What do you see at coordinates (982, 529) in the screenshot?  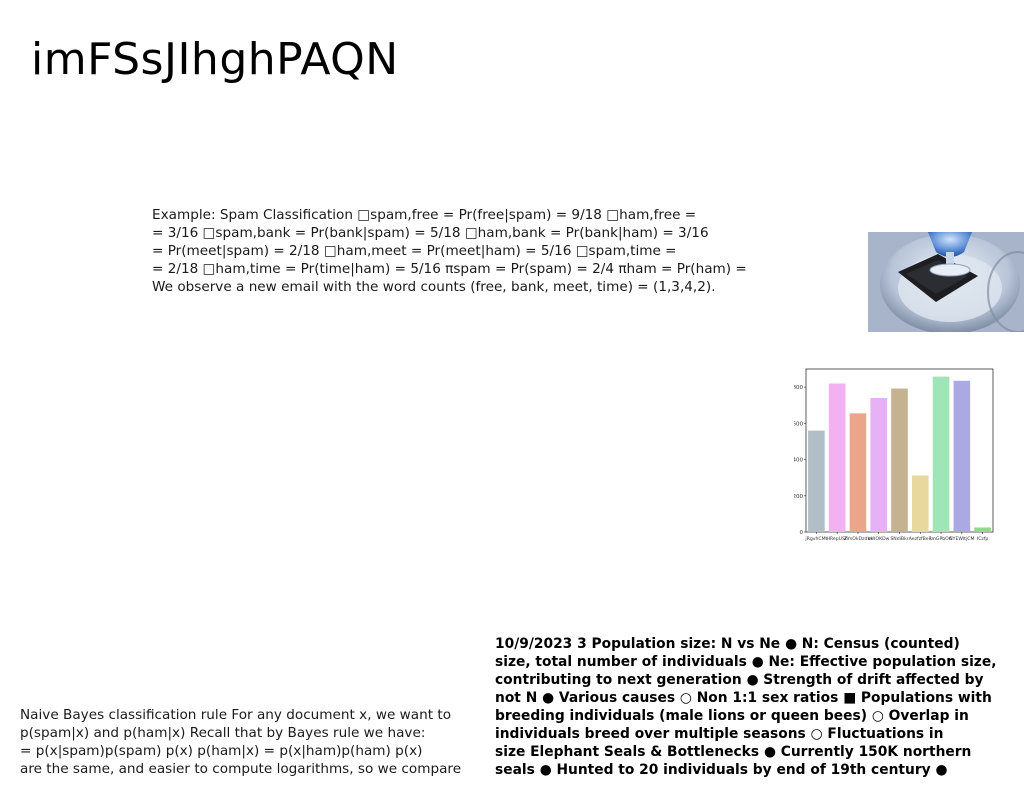 I see `bar-ICzfp` at bounding box center [982, 529].